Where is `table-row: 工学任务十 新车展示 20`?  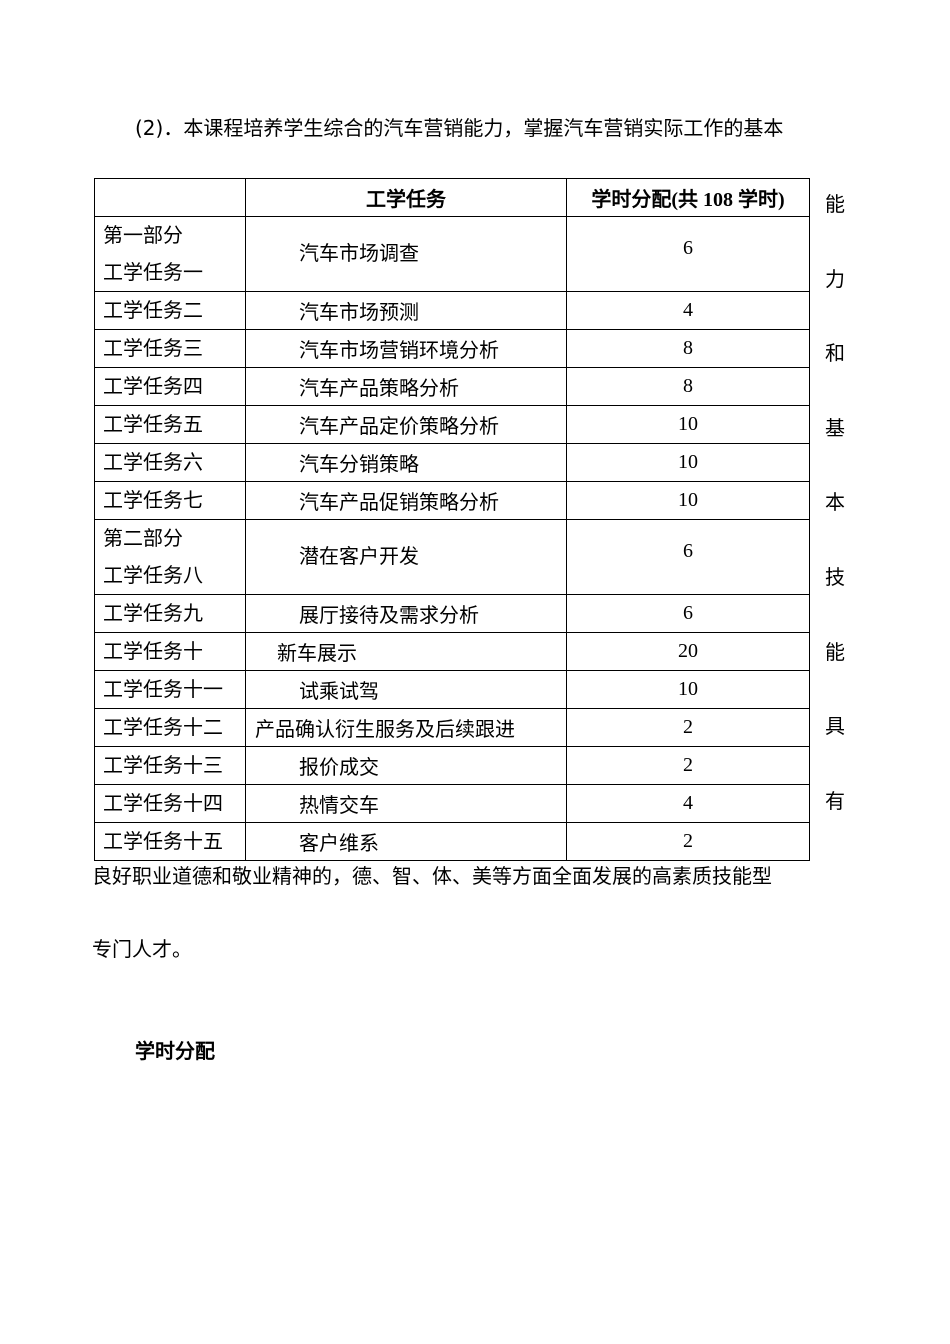
table-row: 工学任务十 新车展示 20 is located at coordinates (452, 651).